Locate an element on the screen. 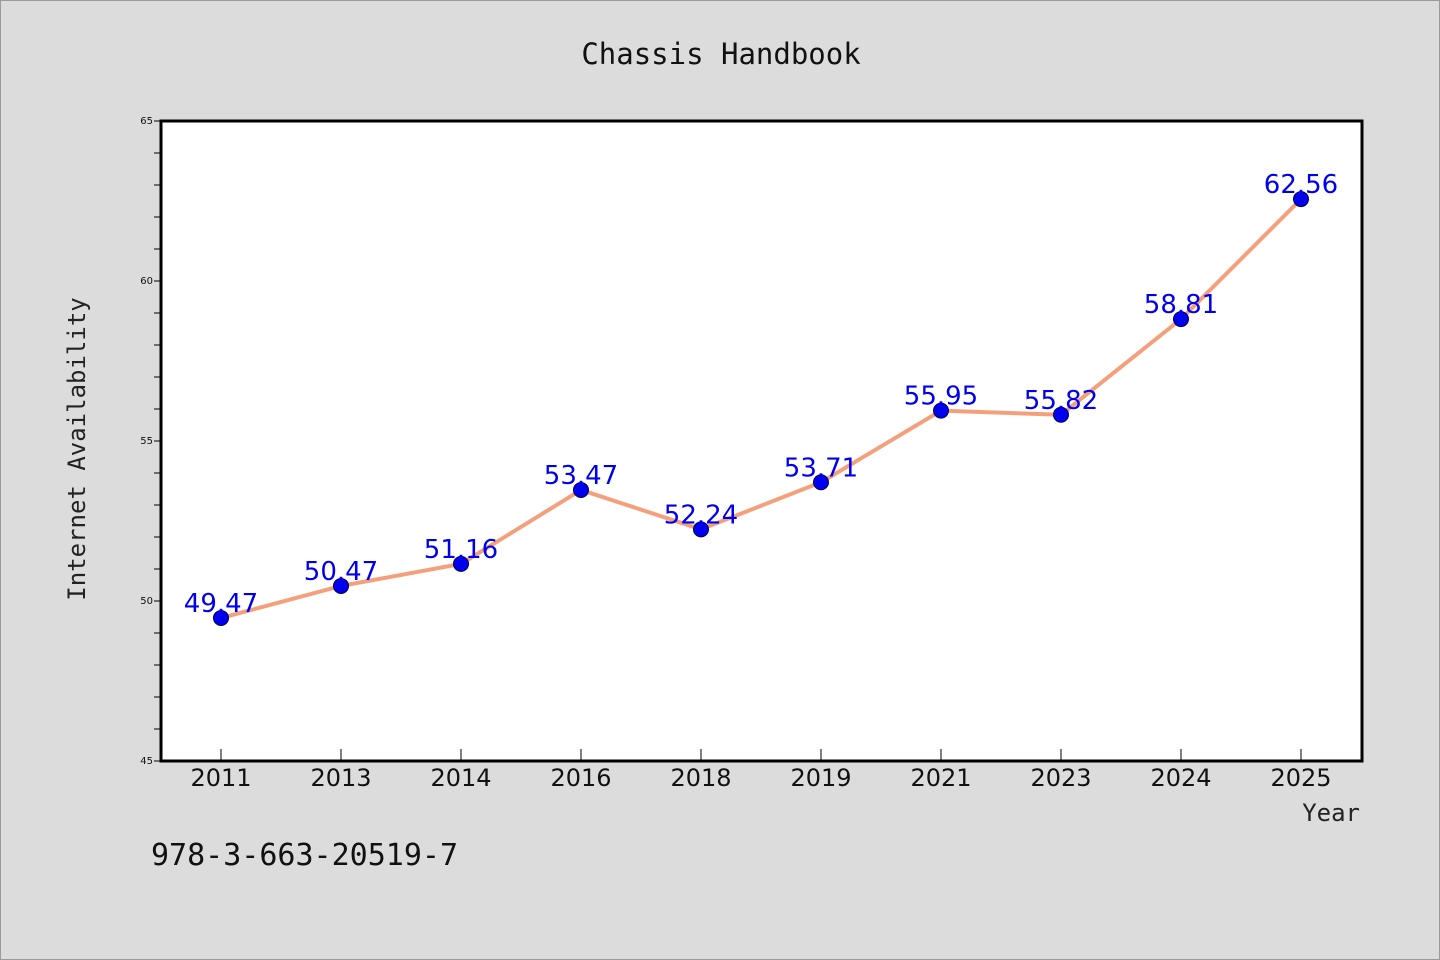 This screenshot has height=960, width=1440. data-label: 62.56 is located at coordinates (1301, 185).